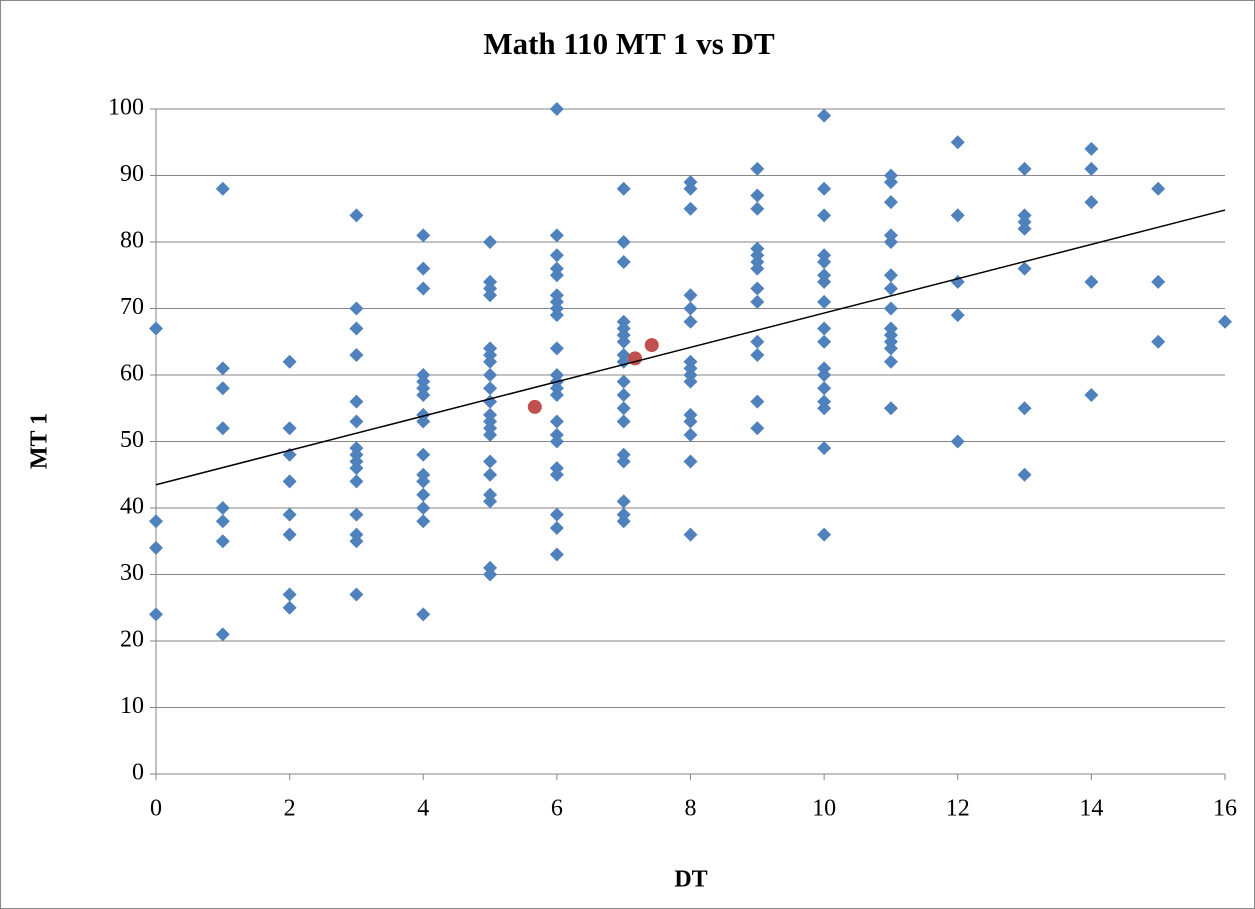 The width and height of the screenshot is (1255, 909). I want to click on y-tick-label: 70, so click(132, 307).